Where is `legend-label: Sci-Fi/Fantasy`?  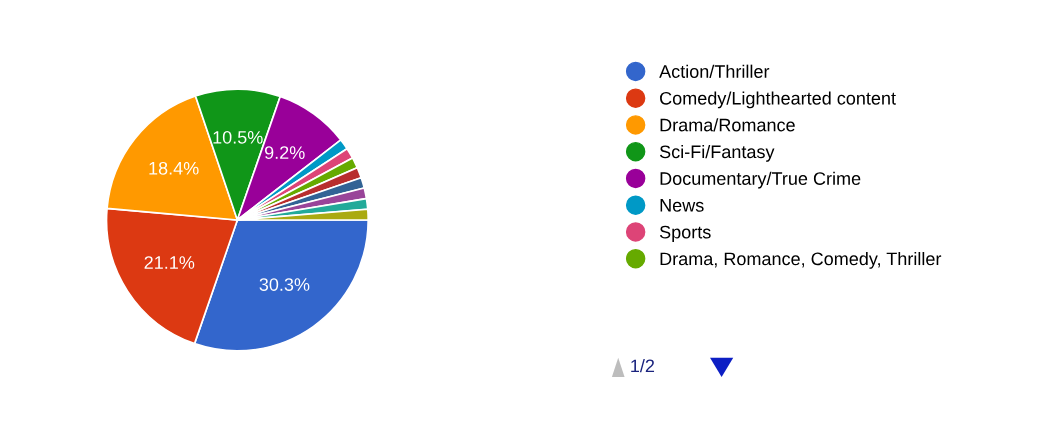 legend-label: Sci-Fi/Fantasy is located at coordinates (717, 153).